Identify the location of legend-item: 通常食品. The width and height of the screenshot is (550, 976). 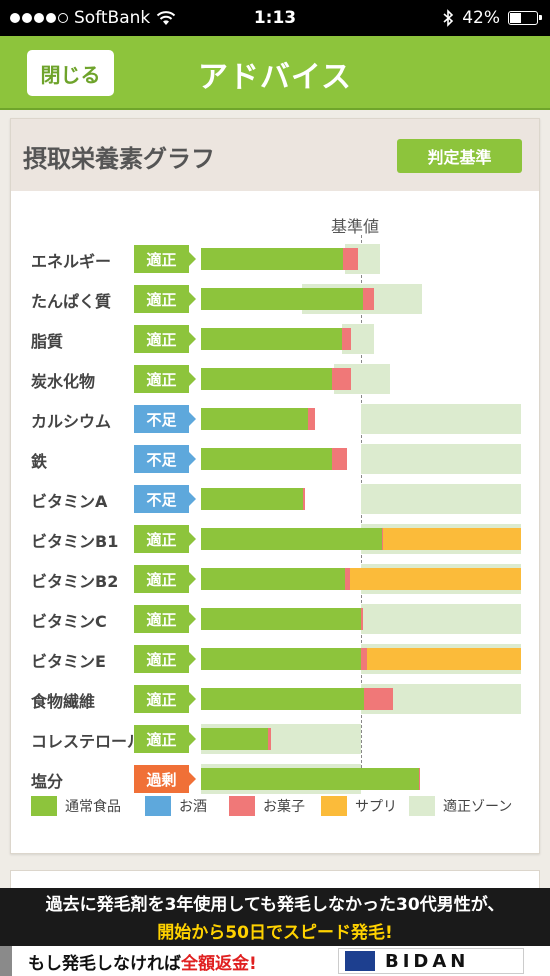
(76, 806).